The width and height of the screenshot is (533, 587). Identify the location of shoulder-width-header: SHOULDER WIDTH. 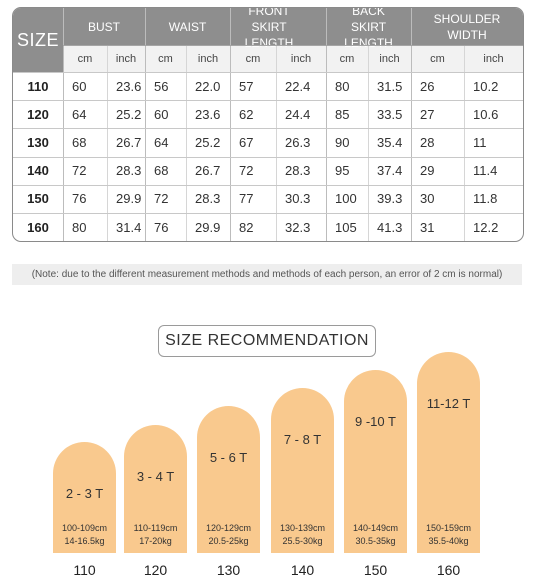
(467, 27).